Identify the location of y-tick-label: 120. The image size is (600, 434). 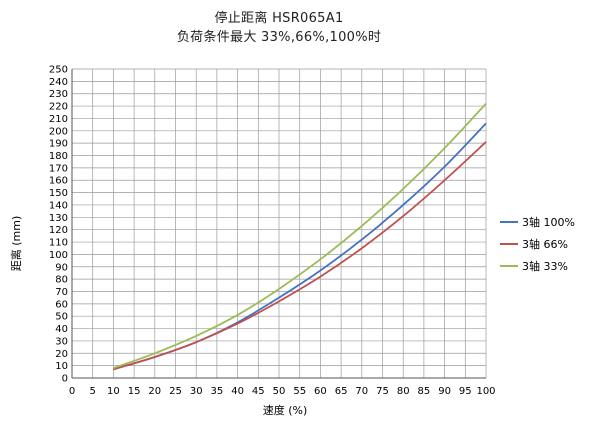
(58, 230).